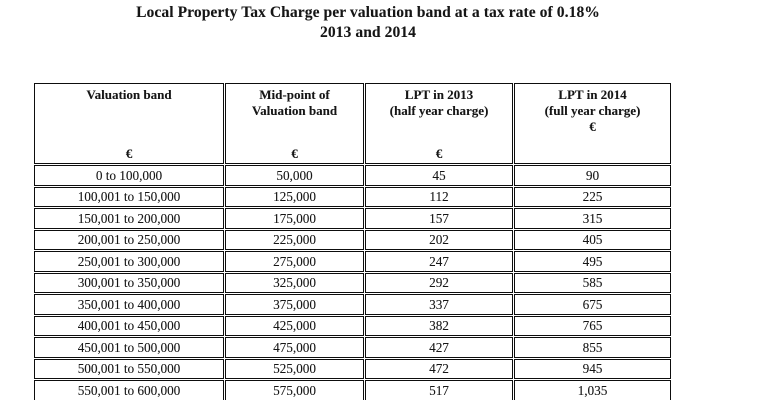  What do you see at coordinates (592, 94) in the screenshot?
I see `header-label: LPT in 2014` at bounding box center [592, 94].